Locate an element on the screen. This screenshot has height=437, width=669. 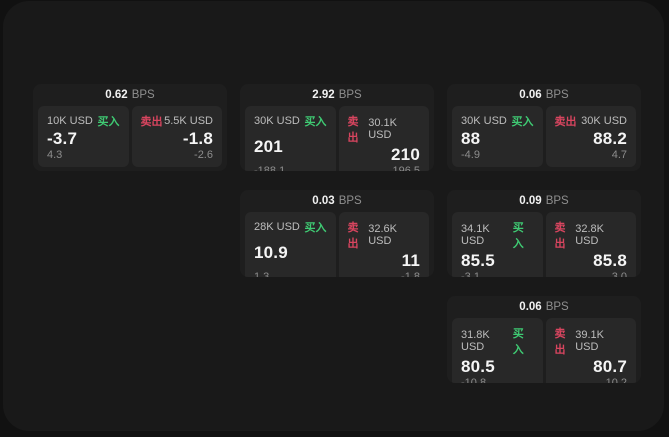
buy-price: 88 is located at coordinates (471, 138).